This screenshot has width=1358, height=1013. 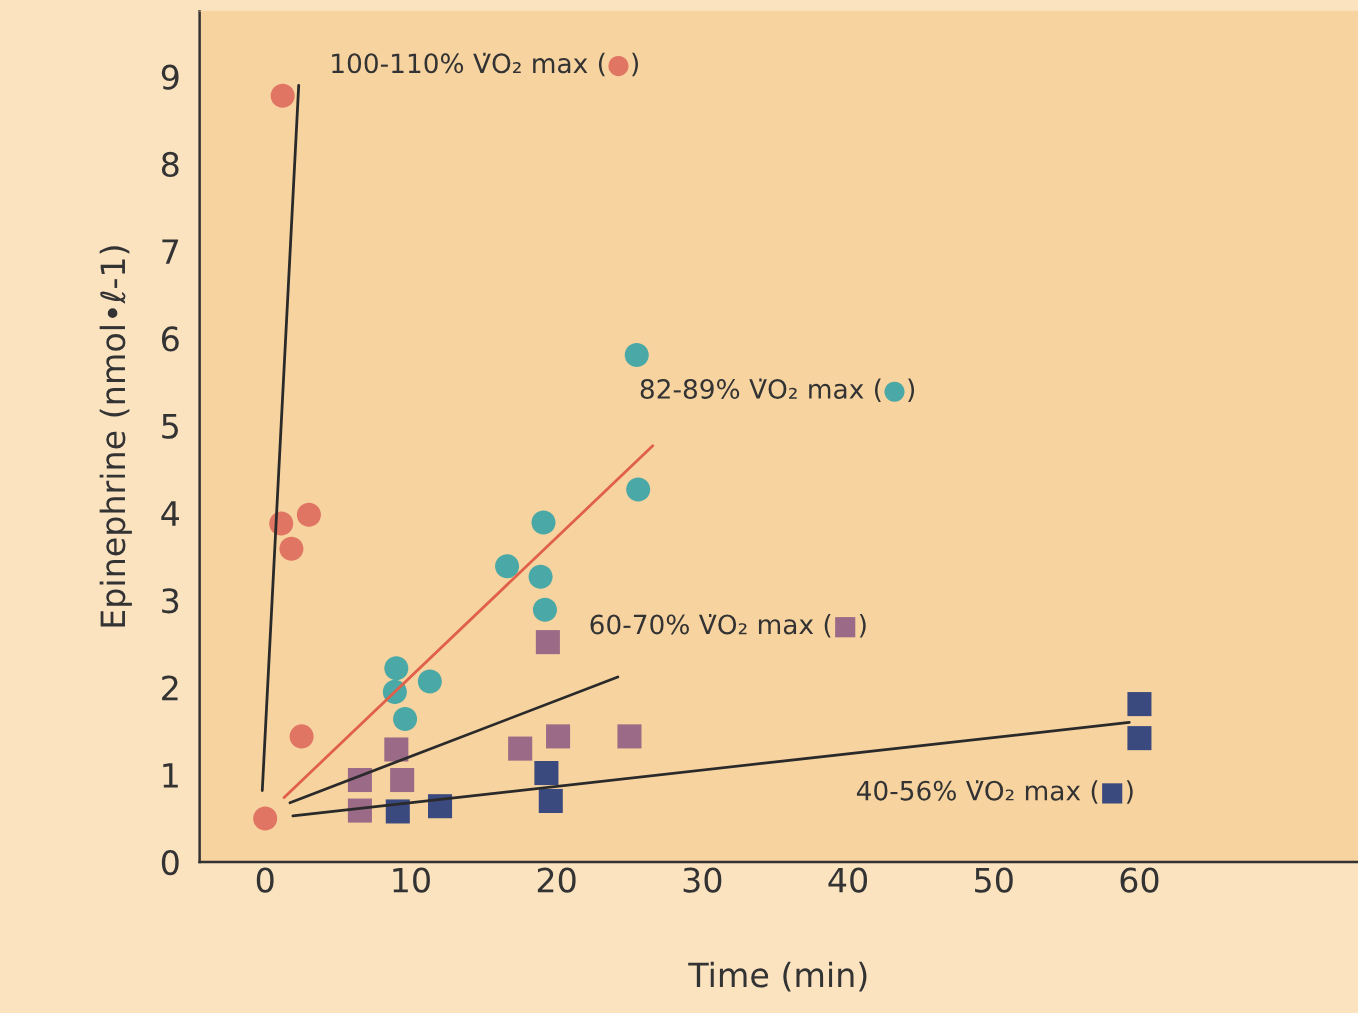 I want to click on x-tick-label: 30, so click(x=702, y=880).